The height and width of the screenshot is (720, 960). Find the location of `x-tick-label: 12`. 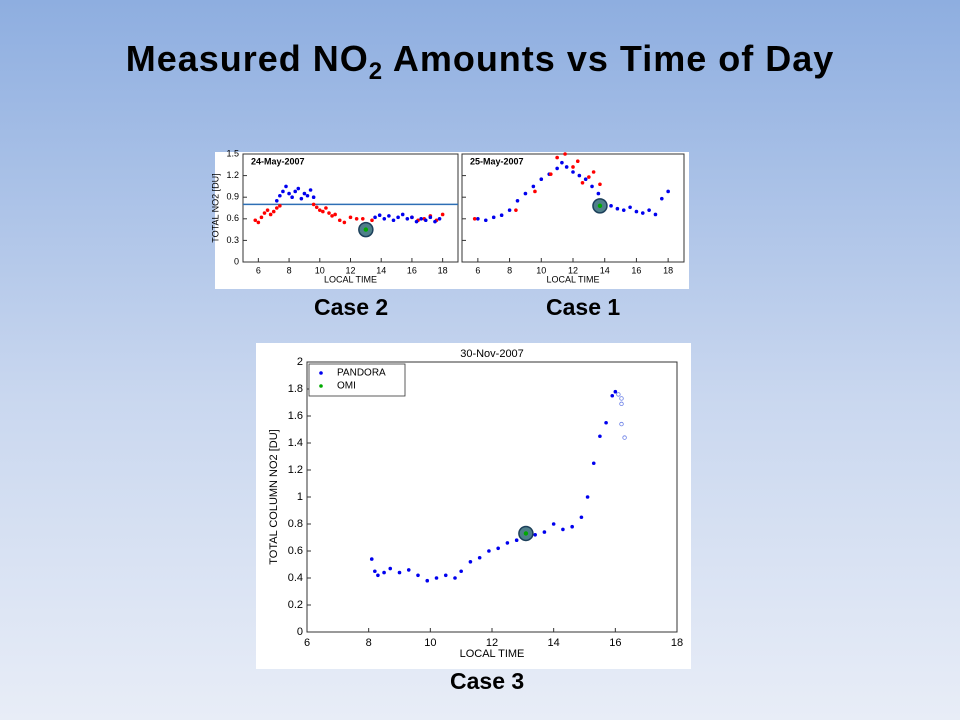

x-tick-label: 12 is located at coordinates (573, 270).